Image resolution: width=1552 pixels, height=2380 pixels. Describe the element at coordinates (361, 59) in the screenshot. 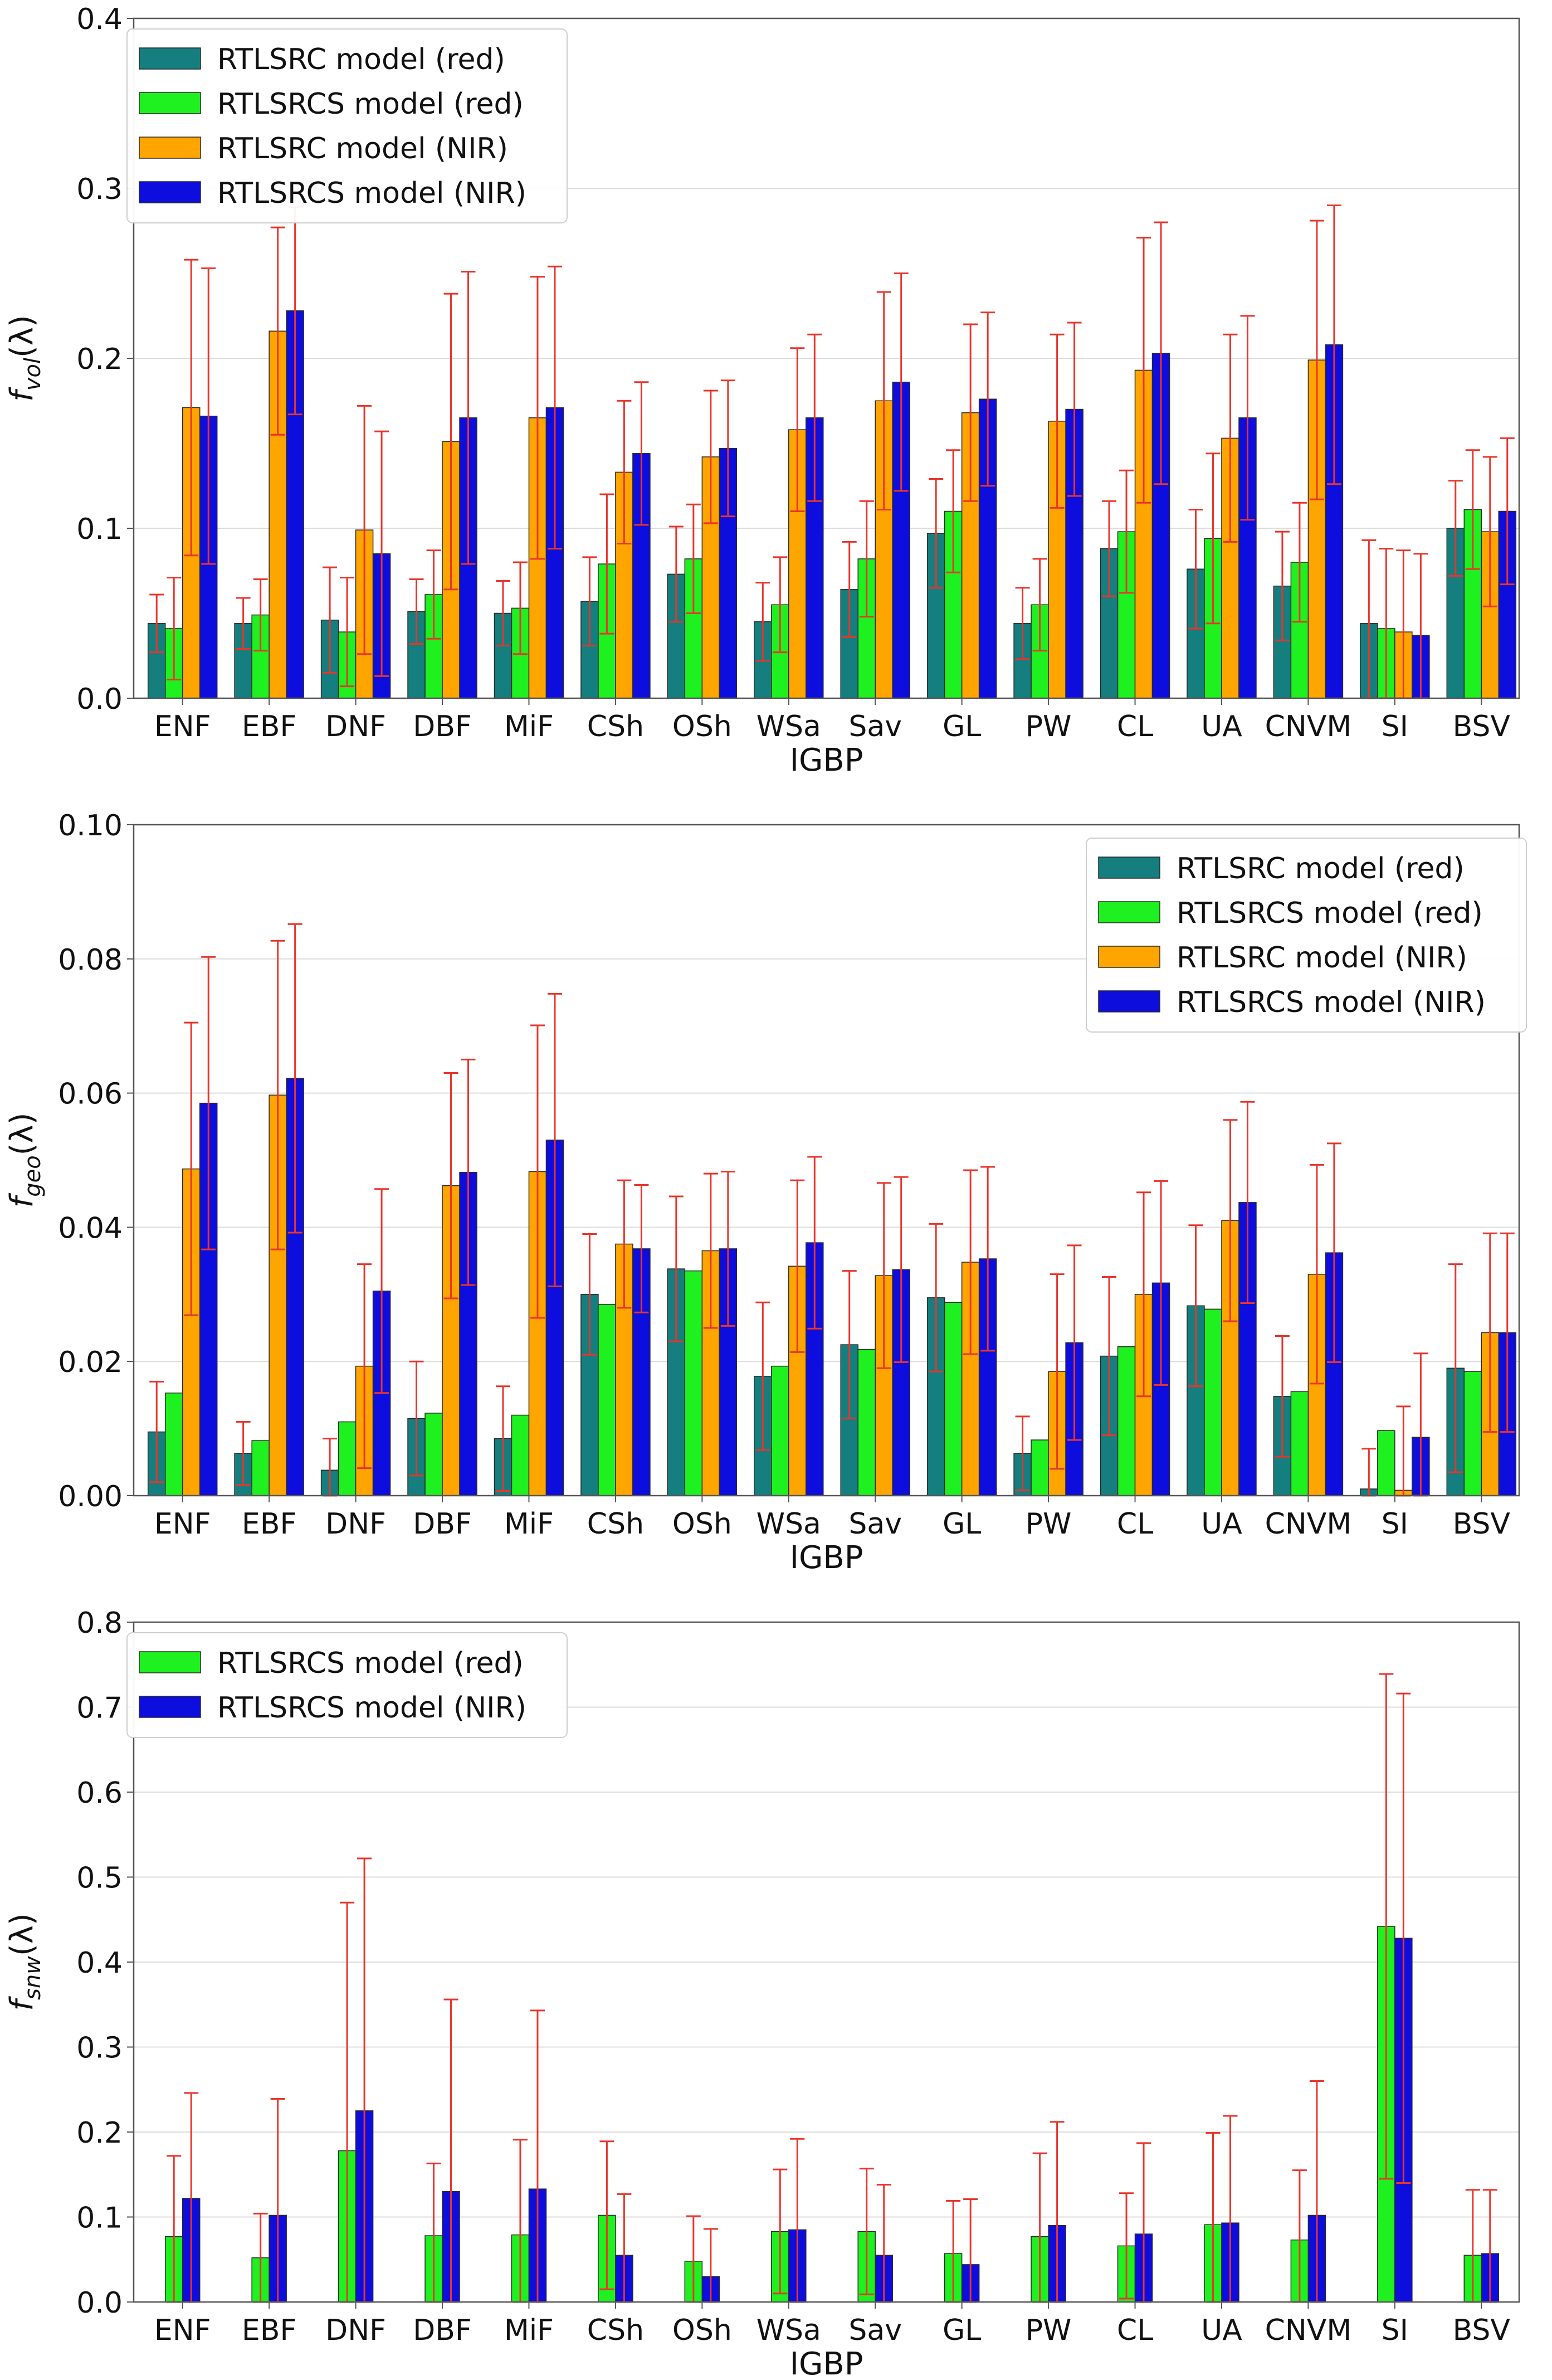

I see `legend-label-rtlsrc-model-red: RTLSRC model (red)` at that location.